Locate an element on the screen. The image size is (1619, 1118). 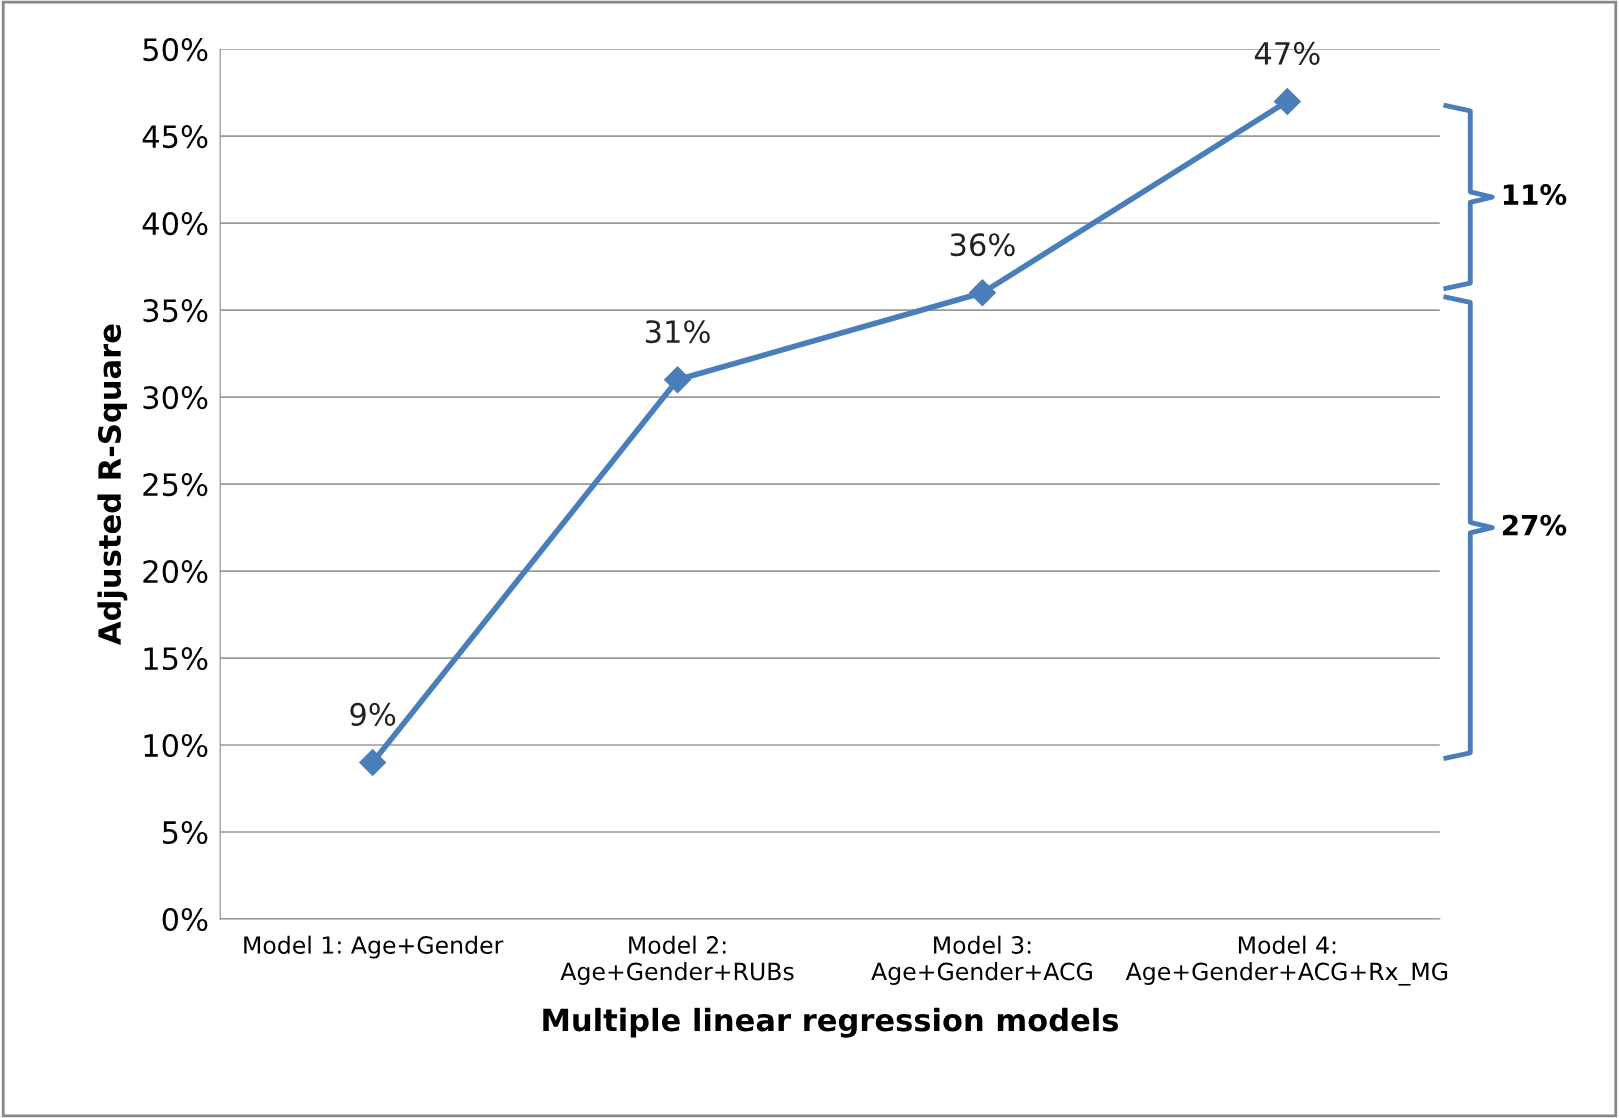
y-tick-label: 35% is located at coordinates (175, 311).